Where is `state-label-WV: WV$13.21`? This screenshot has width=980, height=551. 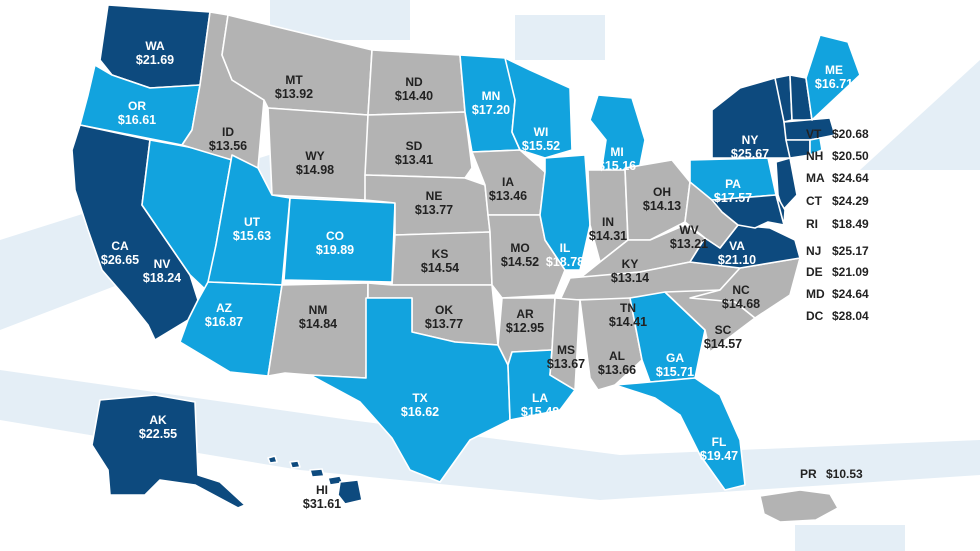 state-label-WV: WV$13.21 is located at coordinates (689, 237).